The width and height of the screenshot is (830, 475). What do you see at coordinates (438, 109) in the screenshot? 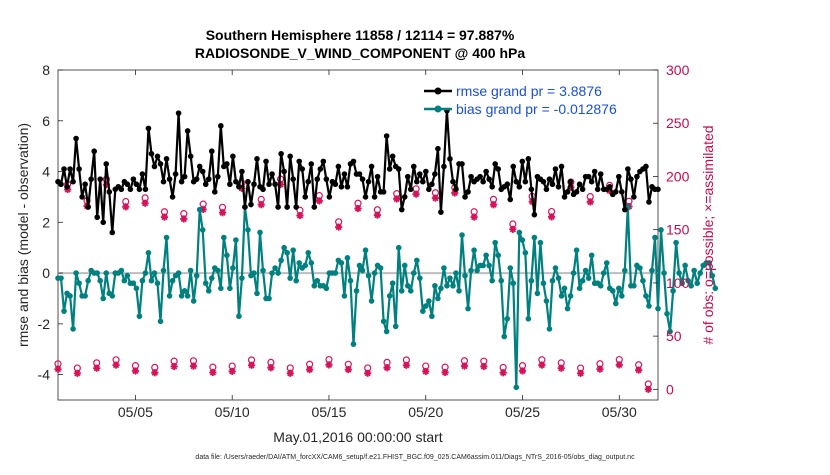
I see `legend-bias-marker` at bounding box center [438, 109].